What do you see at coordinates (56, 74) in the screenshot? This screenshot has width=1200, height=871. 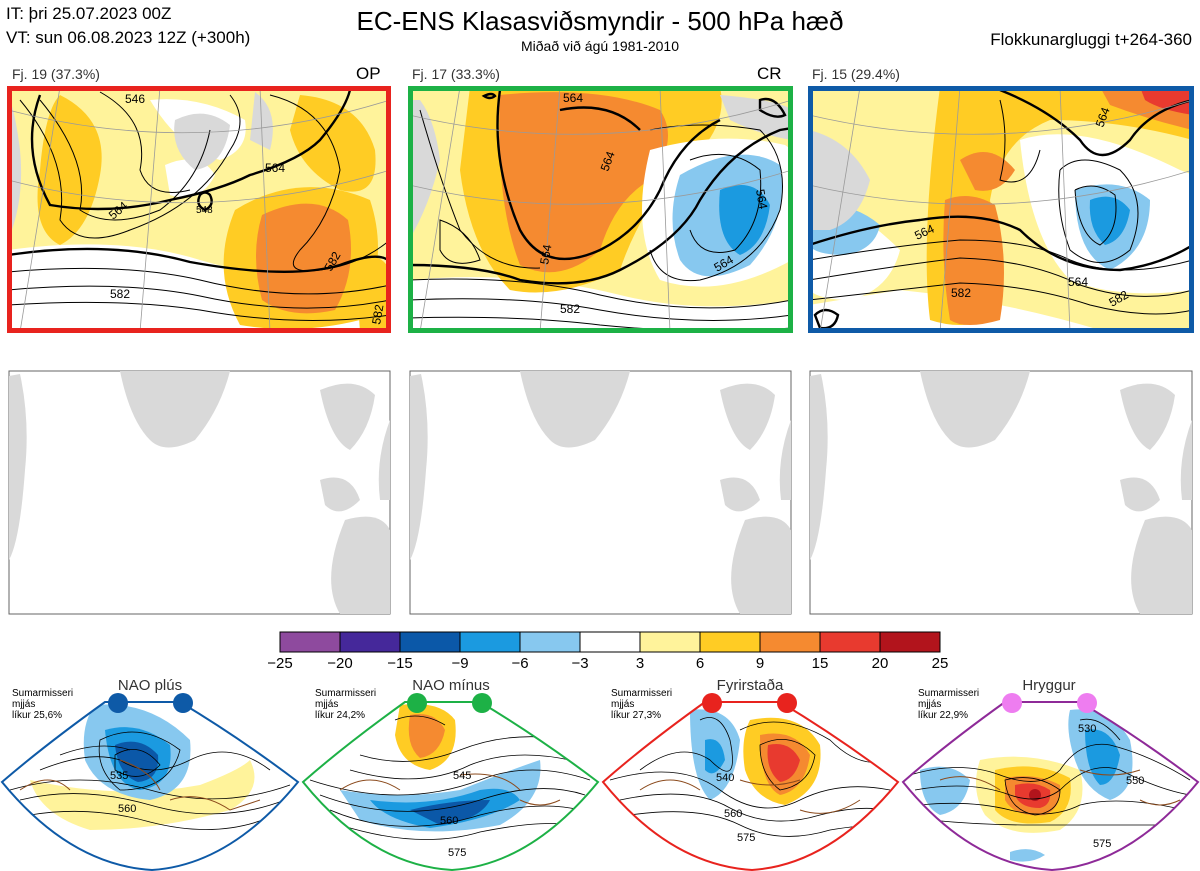 I see `panel-1-label: Fj. 19 (37.3%)` at bounding box center [56, 74].